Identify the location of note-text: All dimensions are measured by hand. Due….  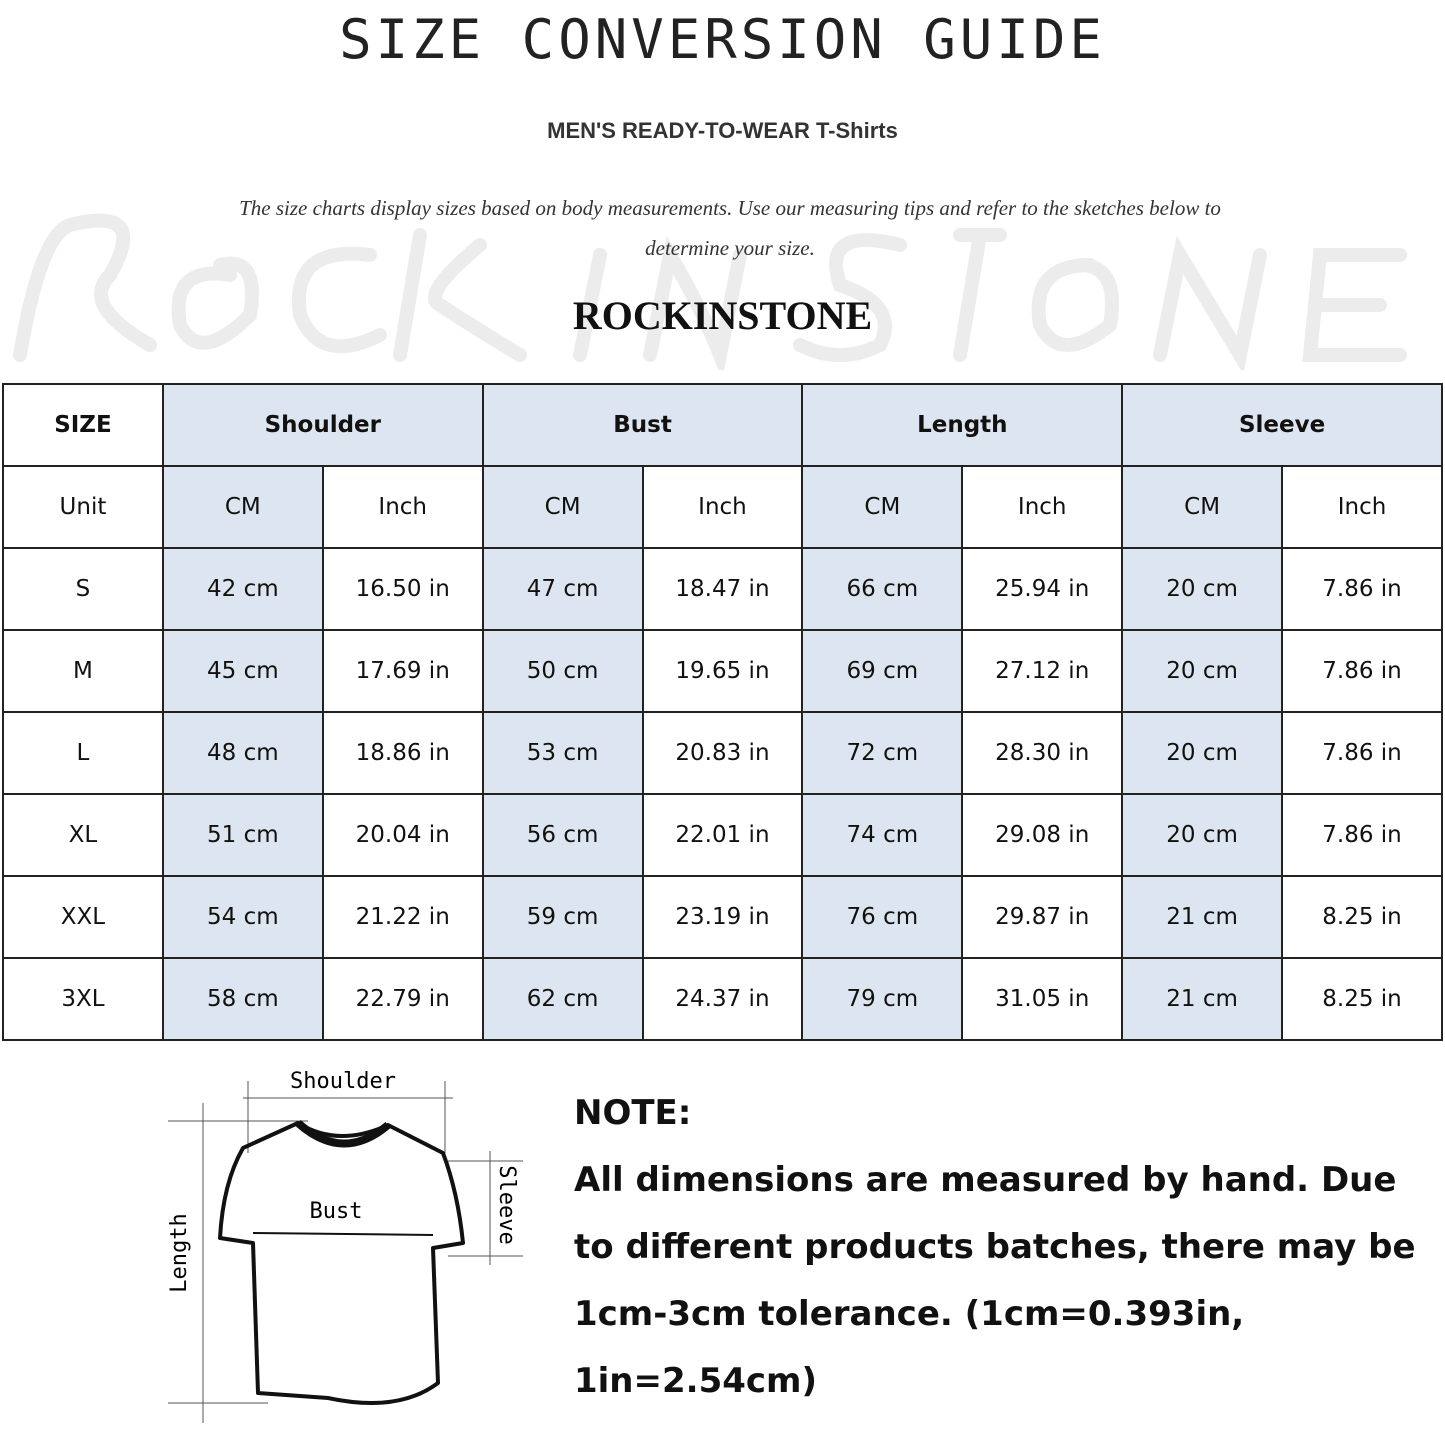
(995, 1280).